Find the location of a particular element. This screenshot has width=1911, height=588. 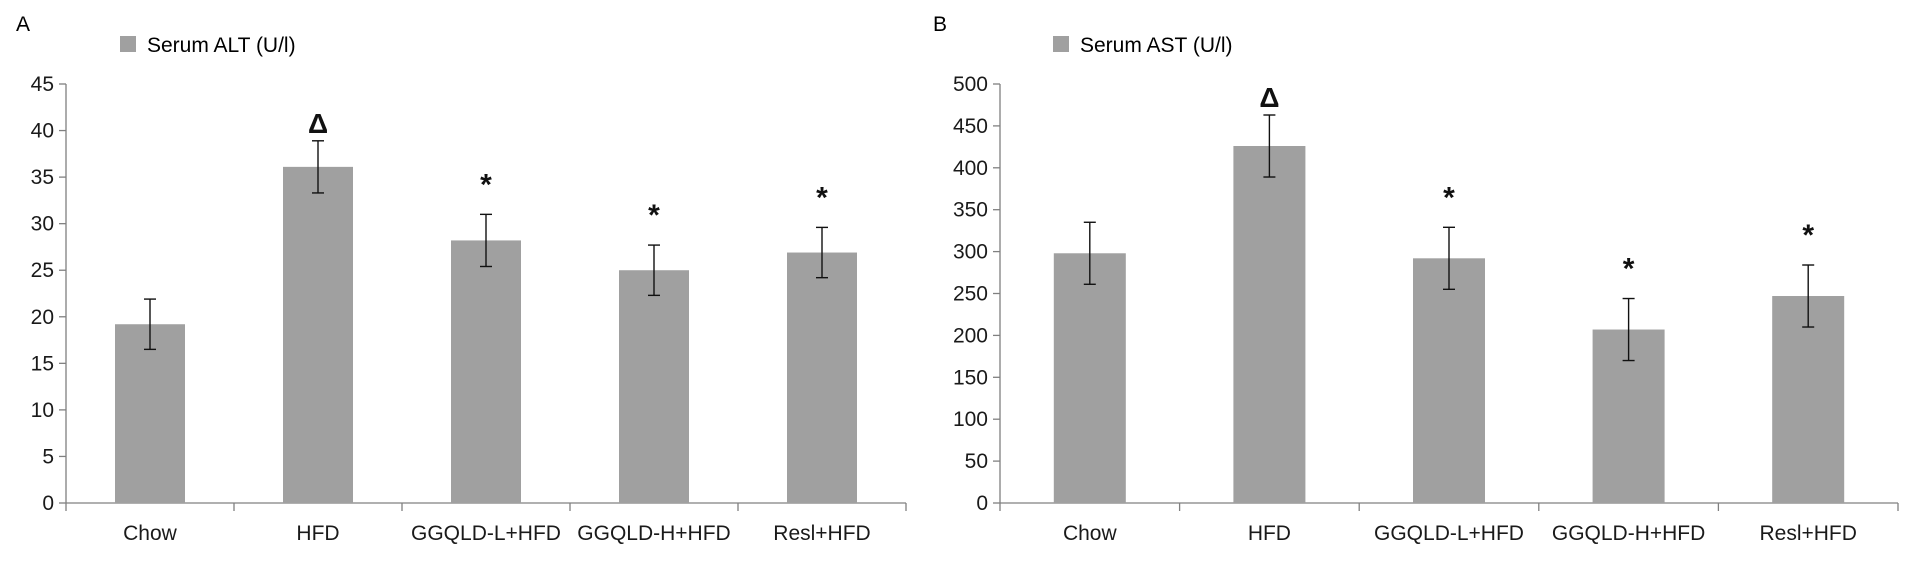

y-tick-label: 100 is located at coordinates (970, 419).